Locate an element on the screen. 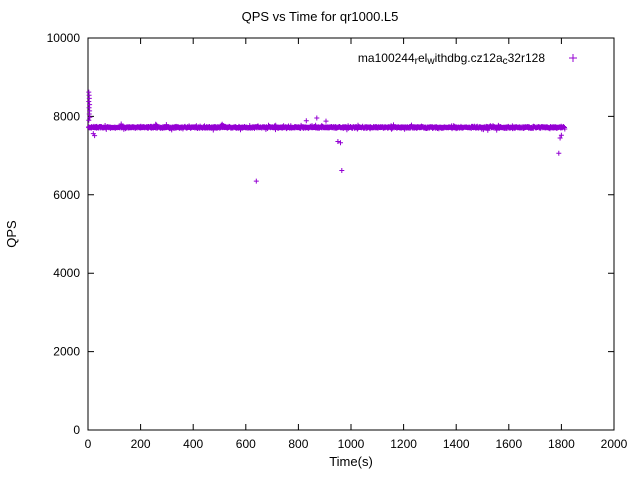  y-tick-label: 8000 is located at coordinates (66, 116).